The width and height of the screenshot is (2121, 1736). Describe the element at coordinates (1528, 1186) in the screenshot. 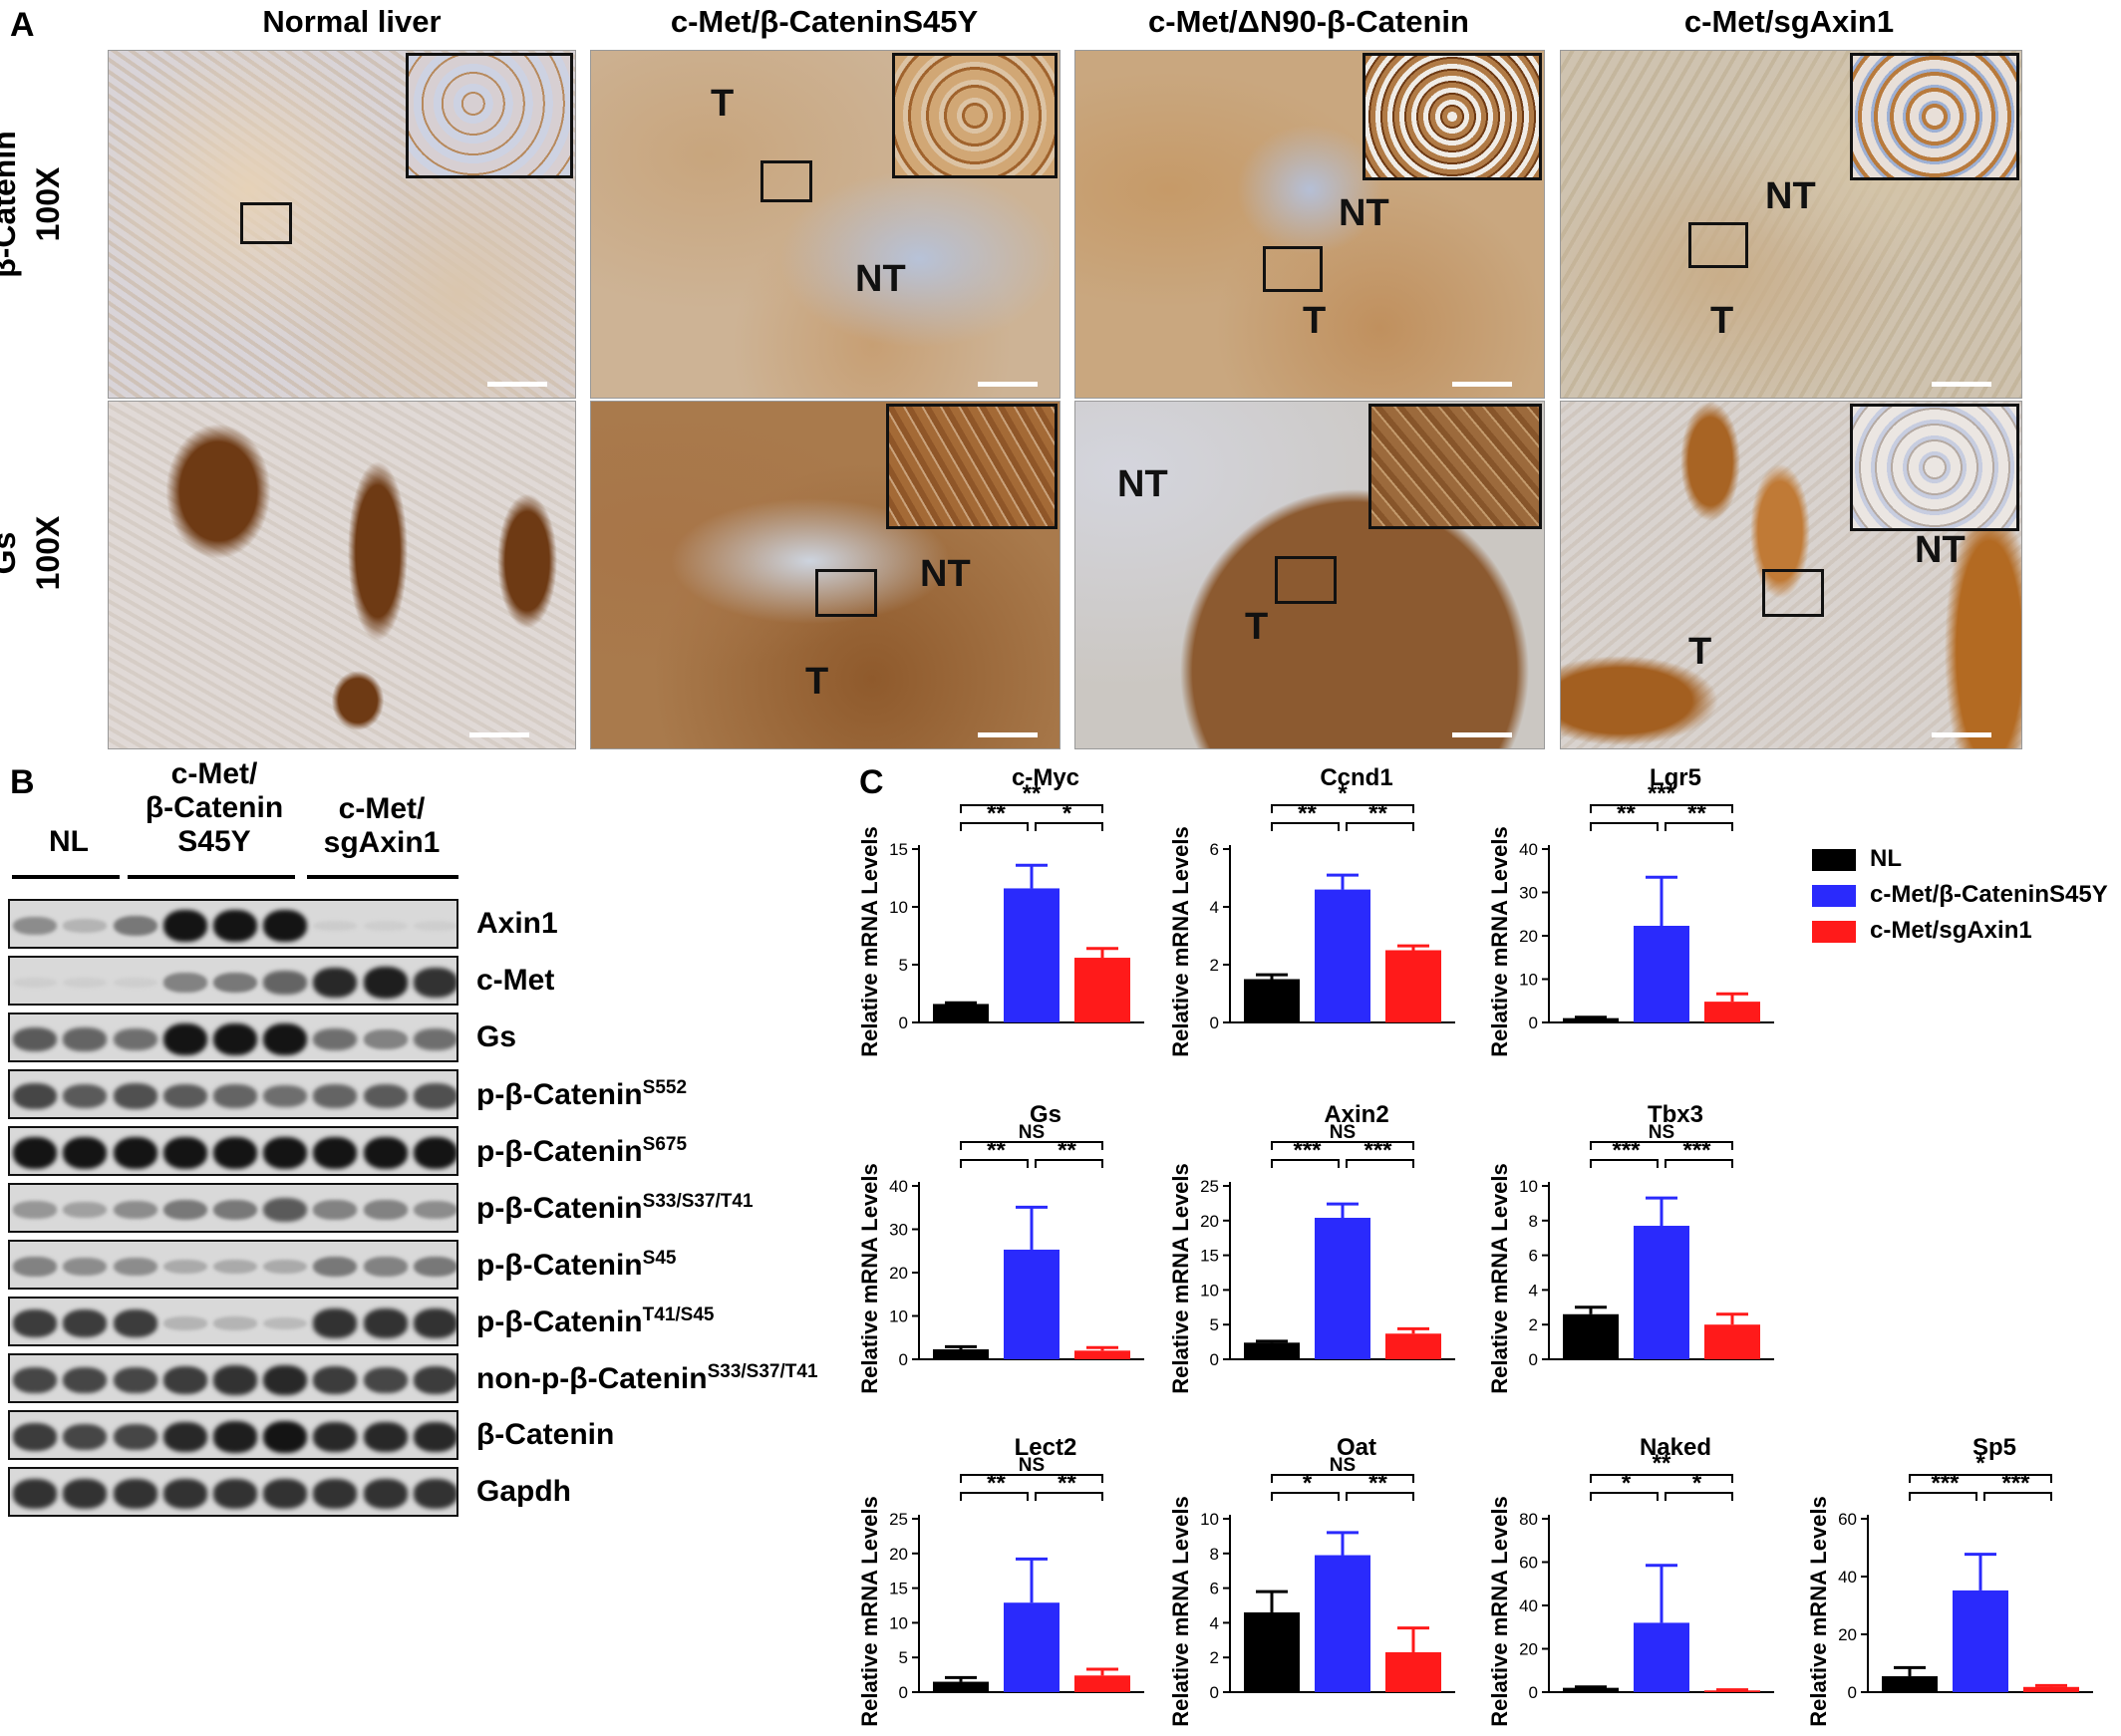

I see `y-tick-label: 10` at that location.